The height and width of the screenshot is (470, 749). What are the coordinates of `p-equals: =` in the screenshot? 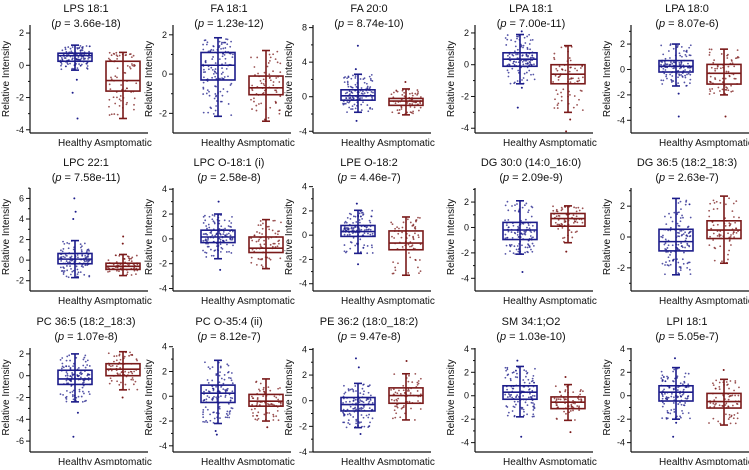 It's located at (512, 24).